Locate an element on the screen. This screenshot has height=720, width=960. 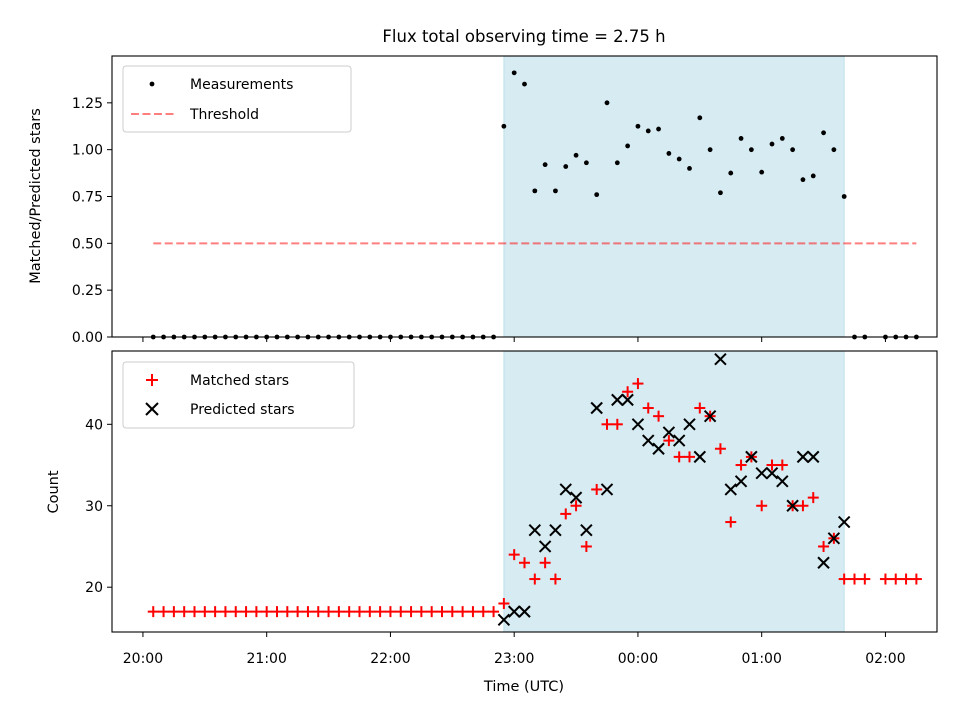
x-tick-label: 00:00 is located at coordinates (638, 659).